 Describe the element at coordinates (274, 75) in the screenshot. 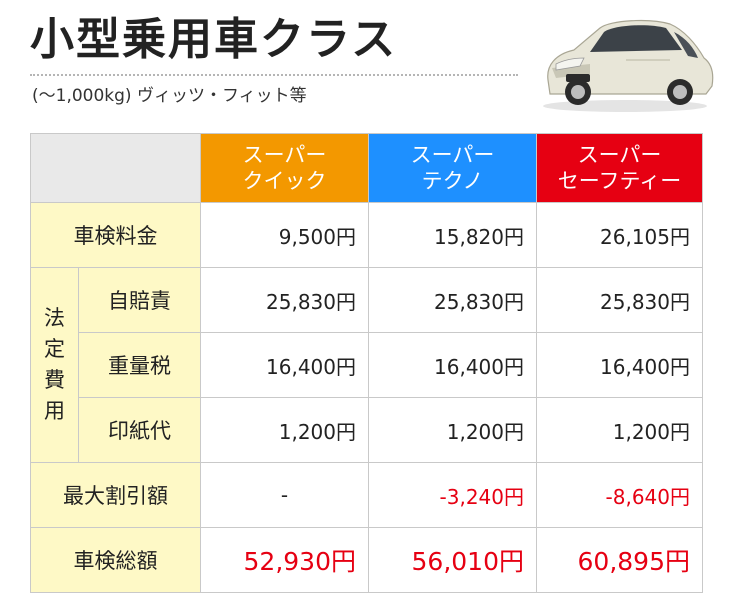

I see `title-divider` at that location.